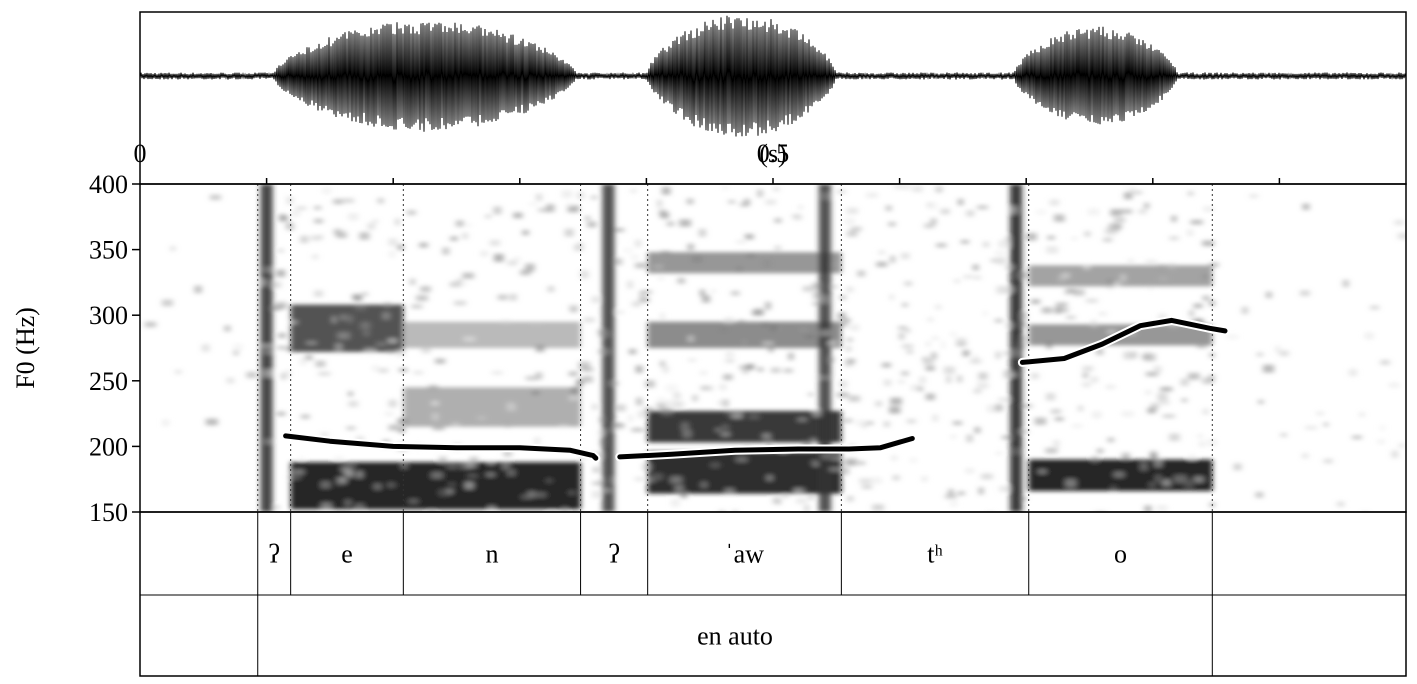  I want to click on burst-band, so click(608, 348).